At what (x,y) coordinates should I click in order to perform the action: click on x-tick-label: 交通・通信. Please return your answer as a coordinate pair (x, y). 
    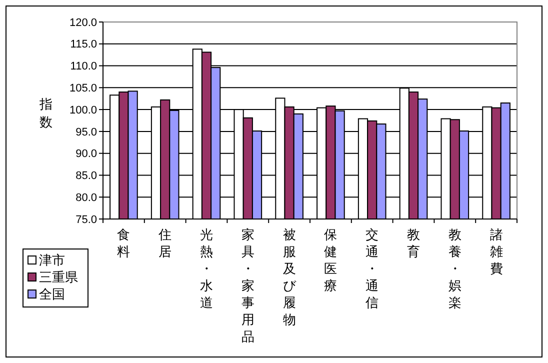
    Looking at the image, I should click on (372, 268).